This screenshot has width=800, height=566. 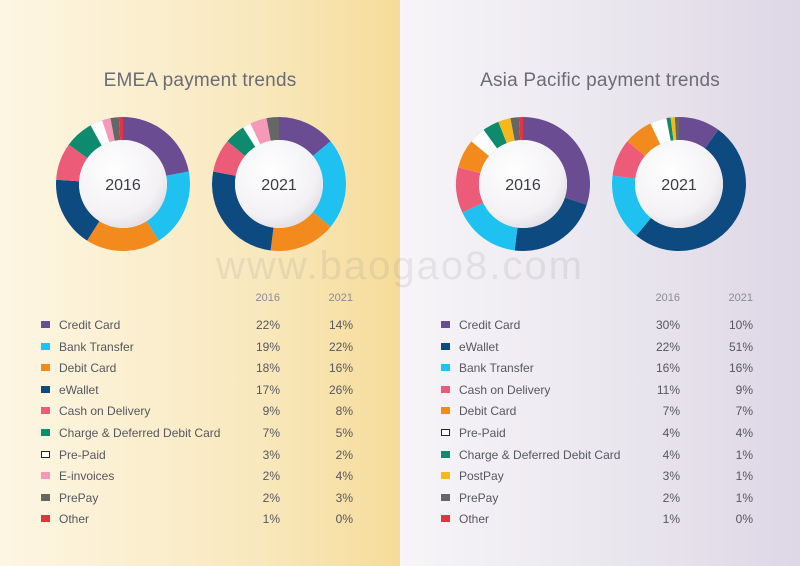 I want to click on emea-2016-year-label: 2016, so click(x=123, y=185).